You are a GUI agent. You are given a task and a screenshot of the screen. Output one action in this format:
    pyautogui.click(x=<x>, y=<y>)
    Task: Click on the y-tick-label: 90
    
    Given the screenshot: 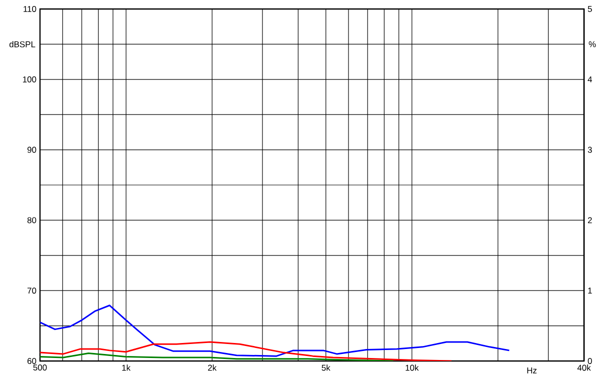 What is the action you would take?
    pyautogui.click(x=31, y=149)
    